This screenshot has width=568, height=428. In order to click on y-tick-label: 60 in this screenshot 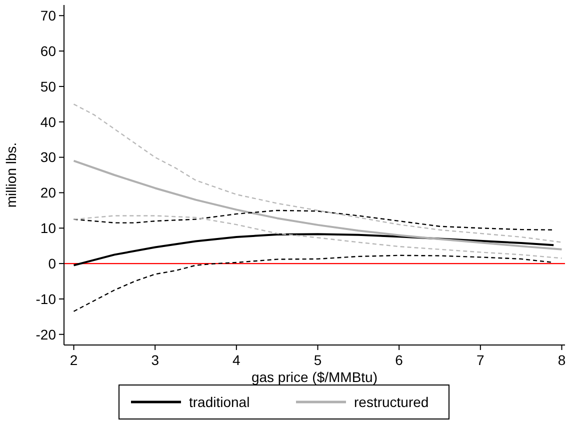, I will do `click(48, 50)`.